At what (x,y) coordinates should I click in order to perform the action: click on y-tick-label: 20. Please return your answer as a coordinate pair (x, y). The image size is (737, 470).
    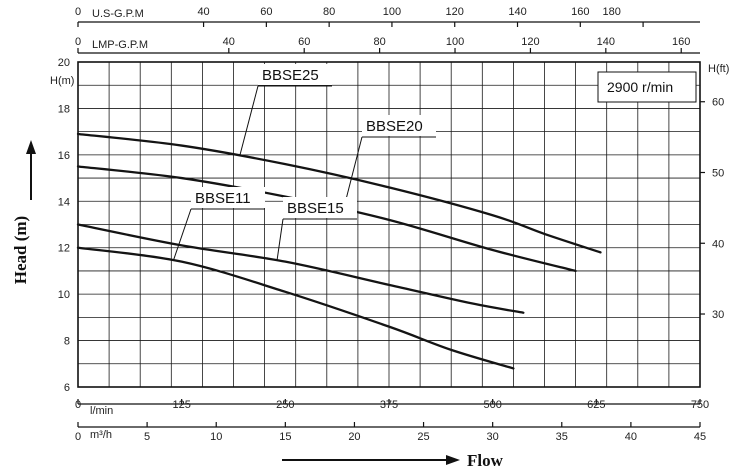
    Looking at the image, I should click on (64, 63).